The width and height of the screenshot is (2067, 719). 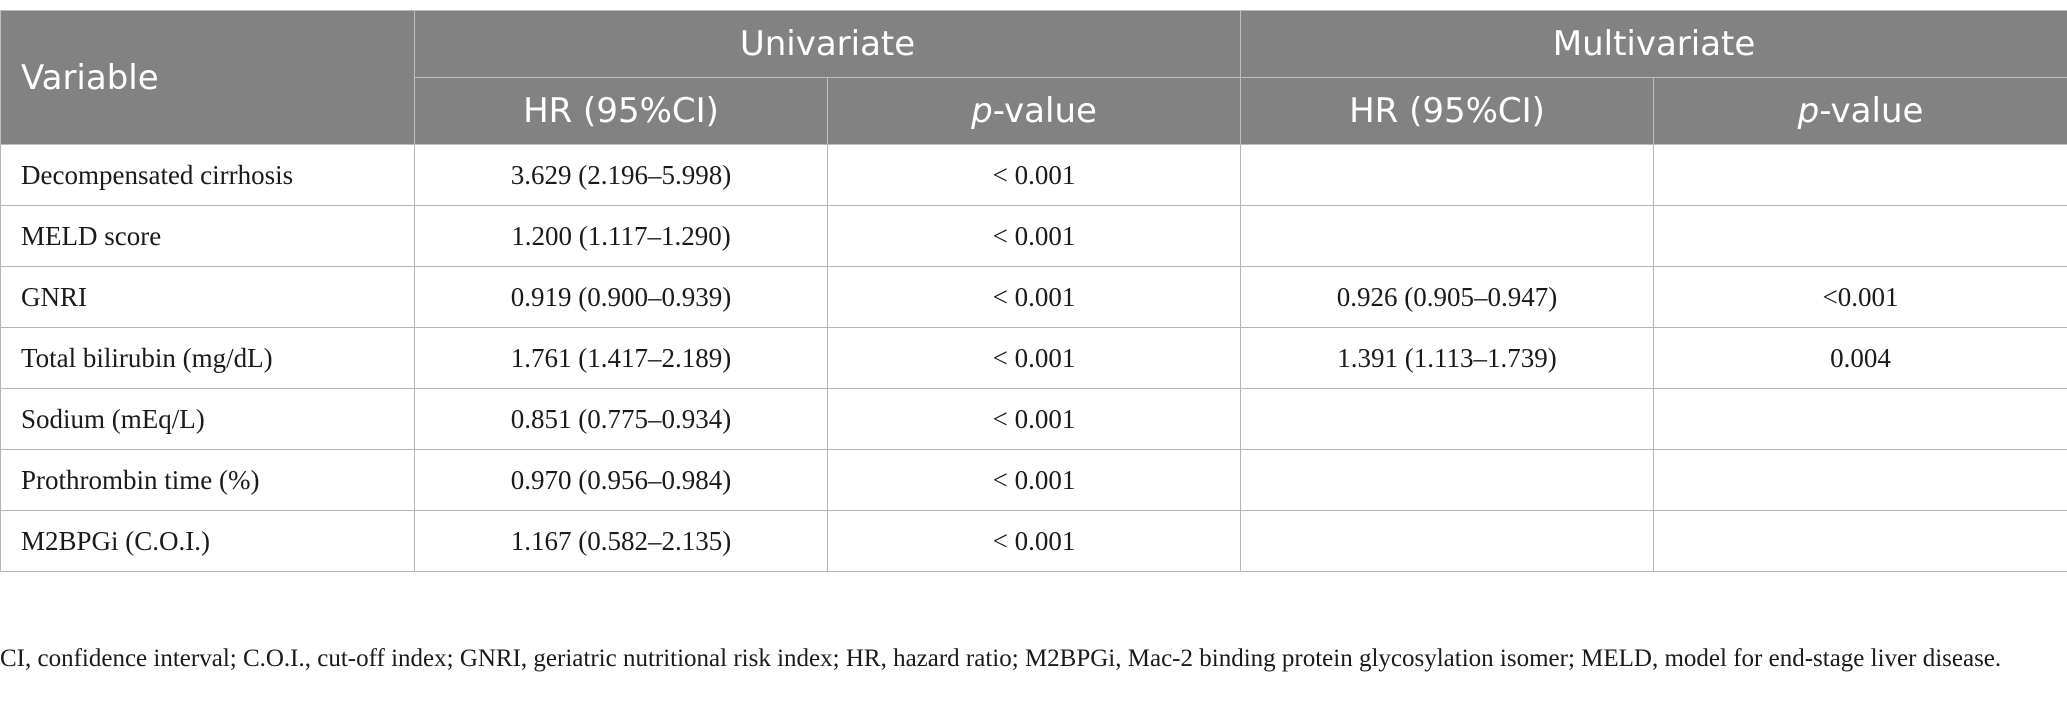 What do you see at coordinates (207, 175) in the screenshot?
I see `cell-variable: Decompensated cirrhosis` at bounding box center [207, 175].